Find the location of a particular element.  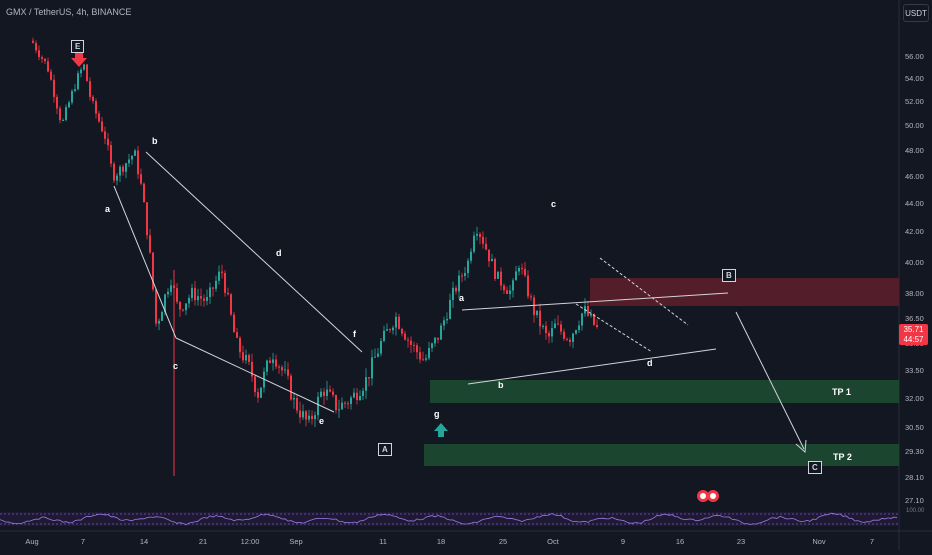

wave-label-c1: c is located at coordinates (175, 366).